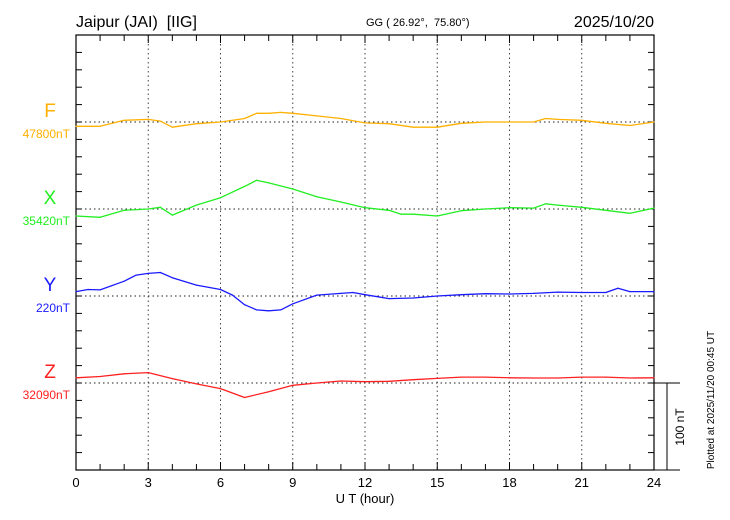  I want to click on baseline-label-y: 220nT, so click(53, 308).